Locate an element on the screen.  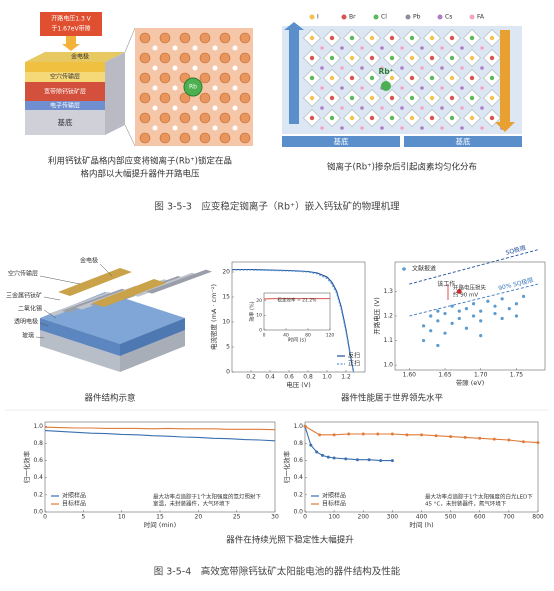
legend-label: 目标样品 is located at coordinates (334, 504).